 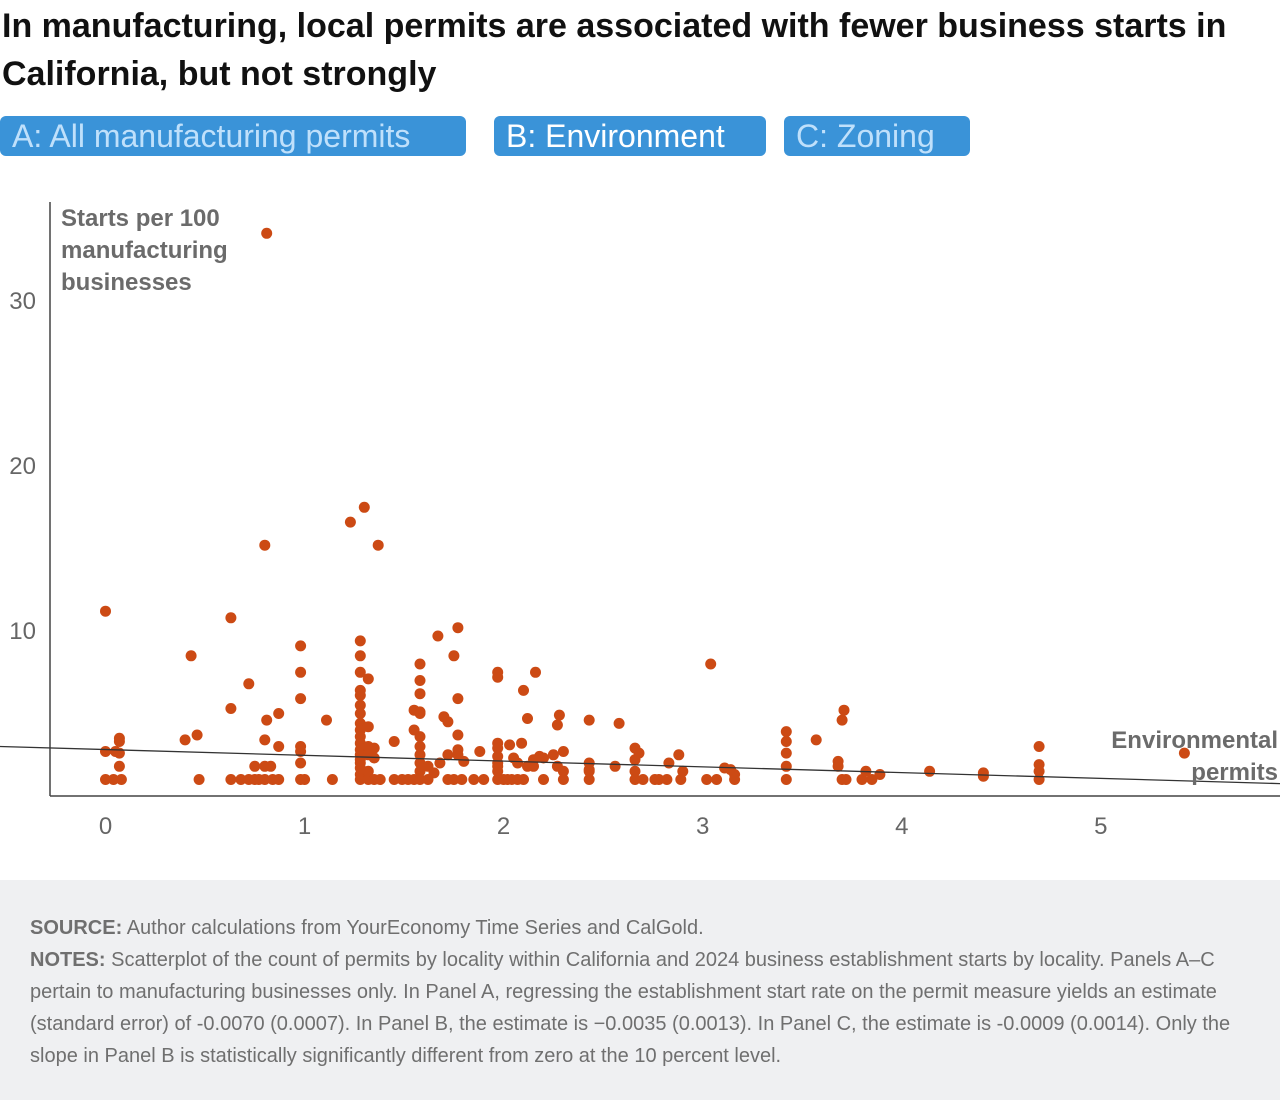 I want to click on tab-all-manufacturing-permits: A: All manufacturing permits, so click(x=233, y=136).